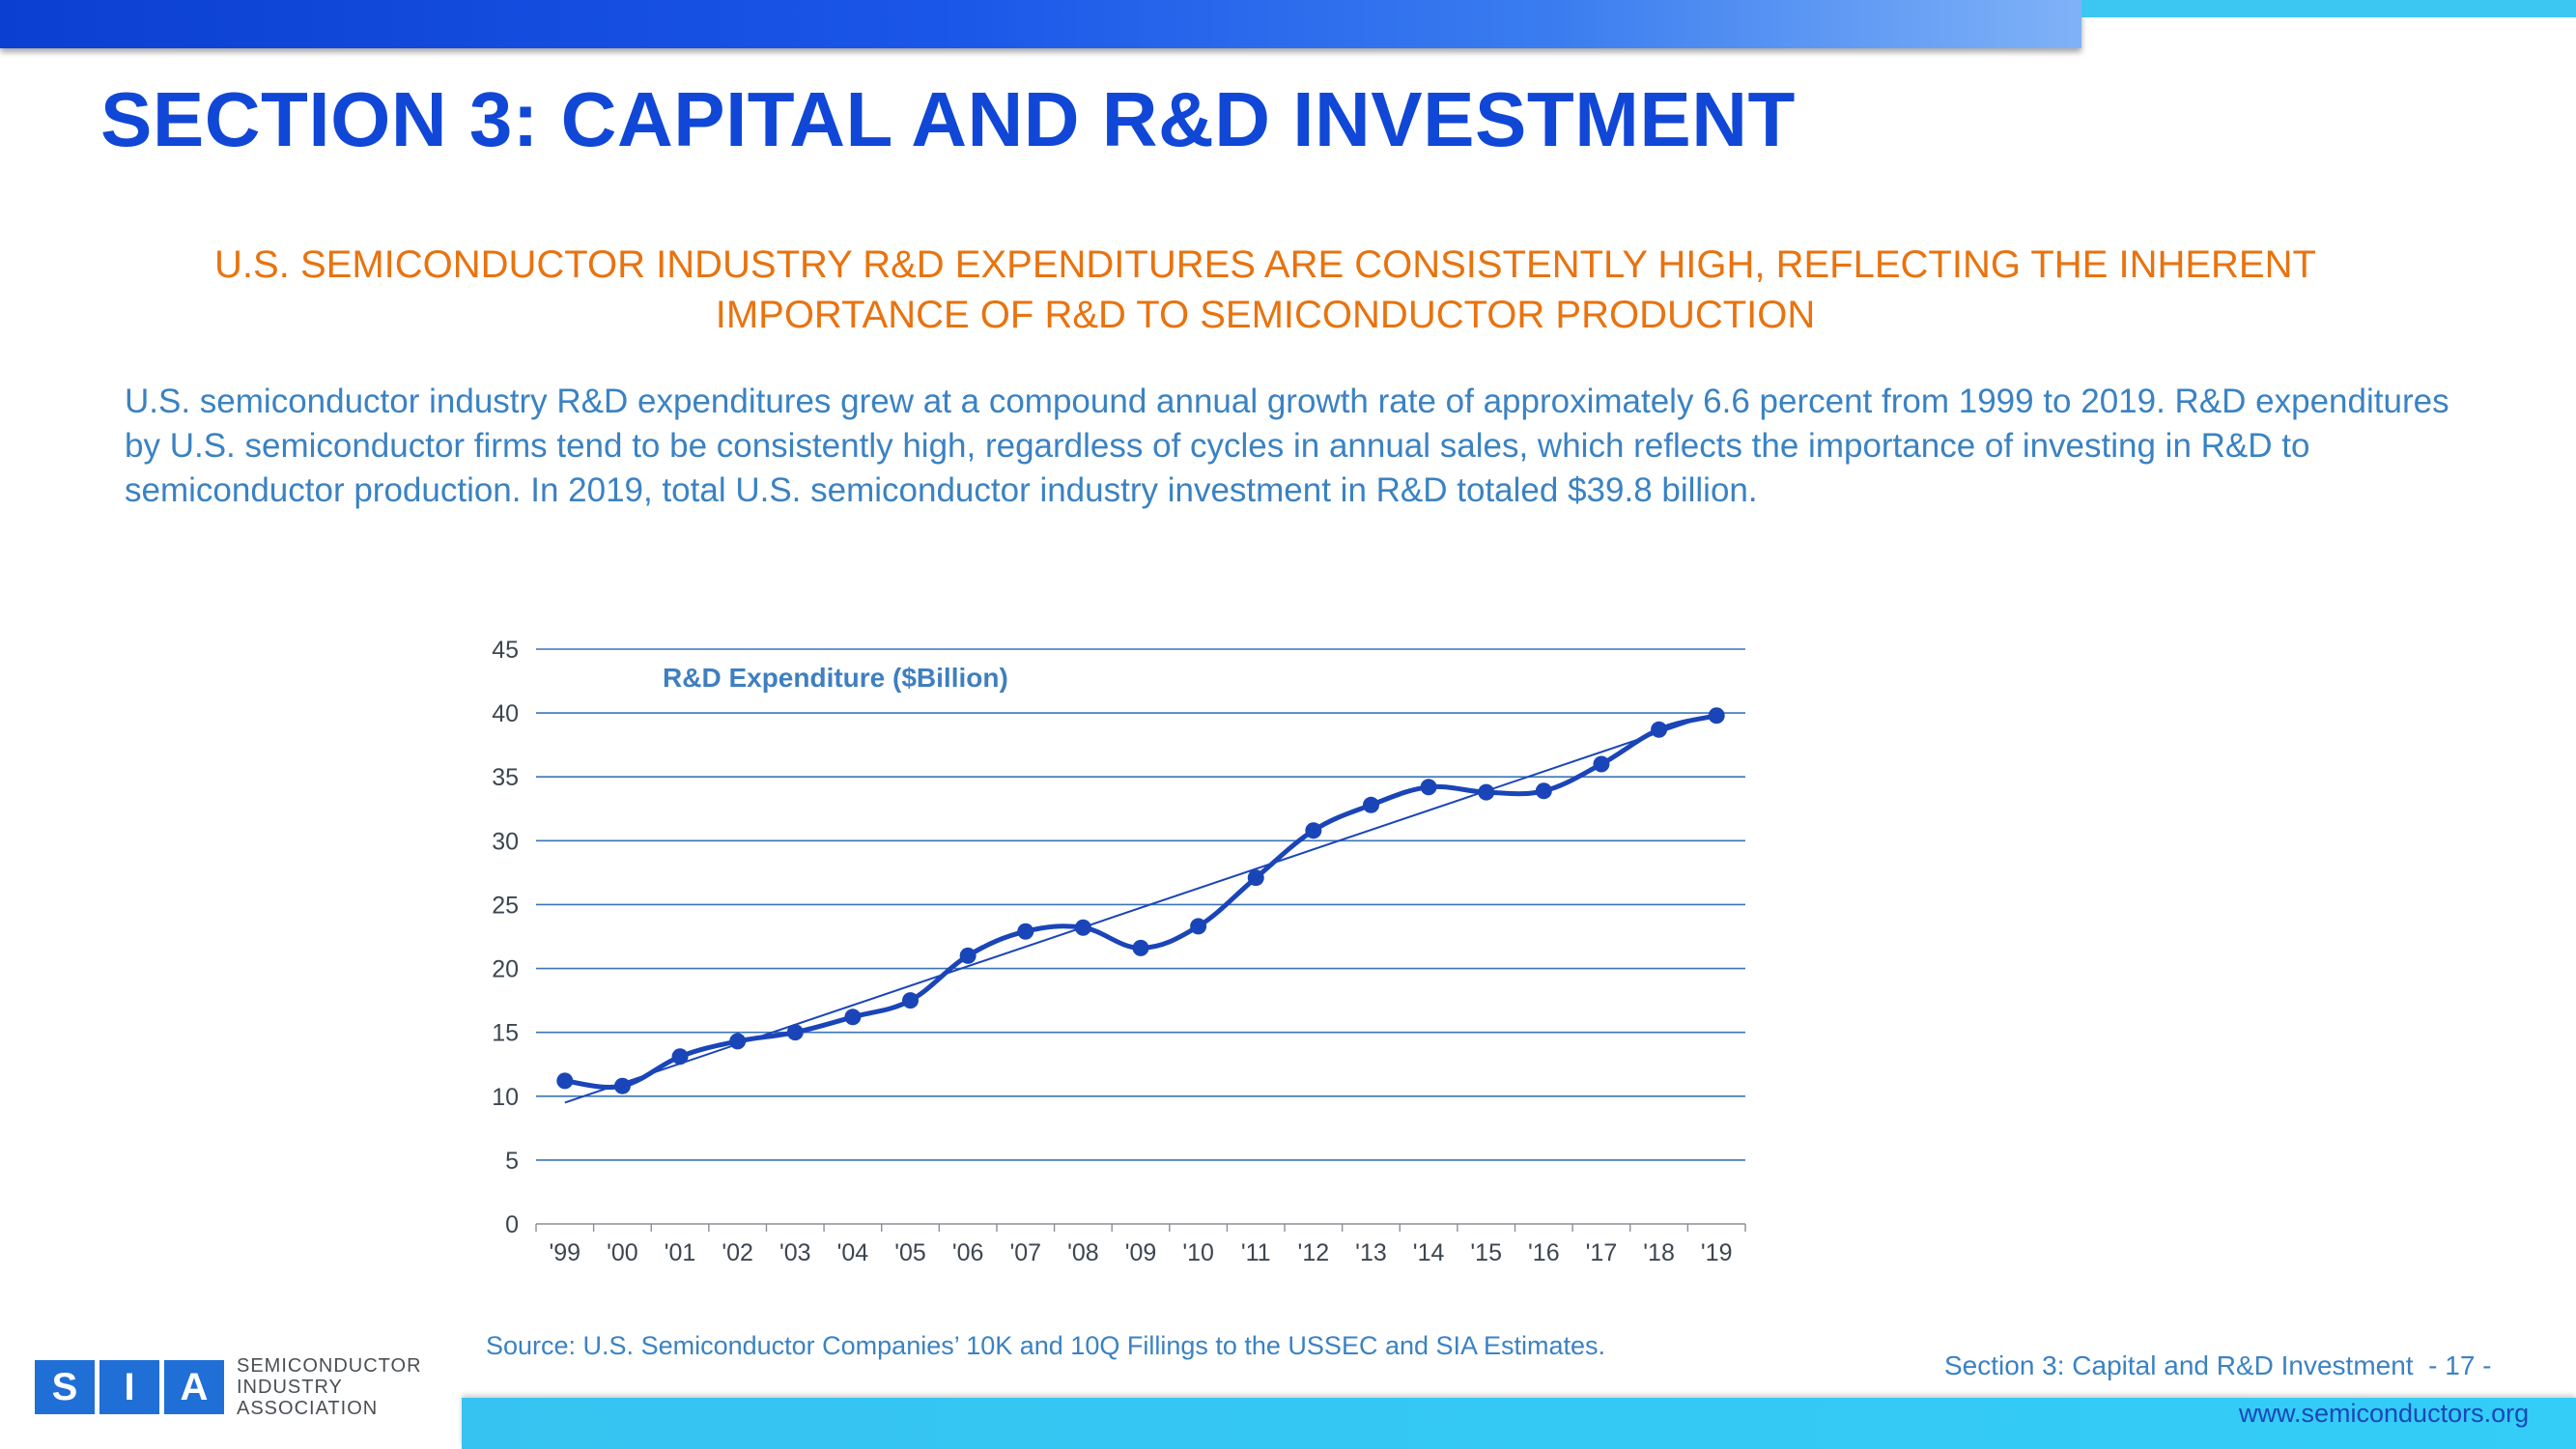  I want to click on x-tick-label: '15, so click(1486, 1252).